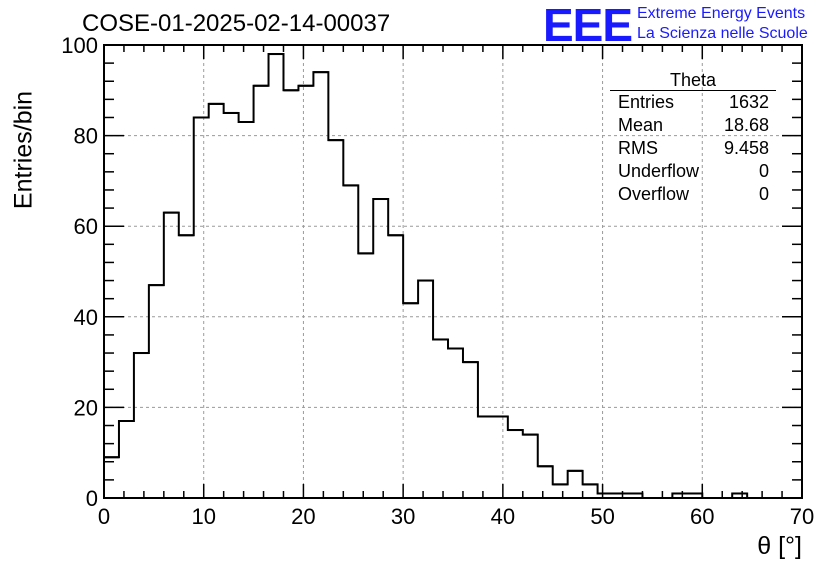  What do you see at coordinates (646, 102) in the screenshot?
I see `stats-label: Entries` at bounding box center [646, 102].